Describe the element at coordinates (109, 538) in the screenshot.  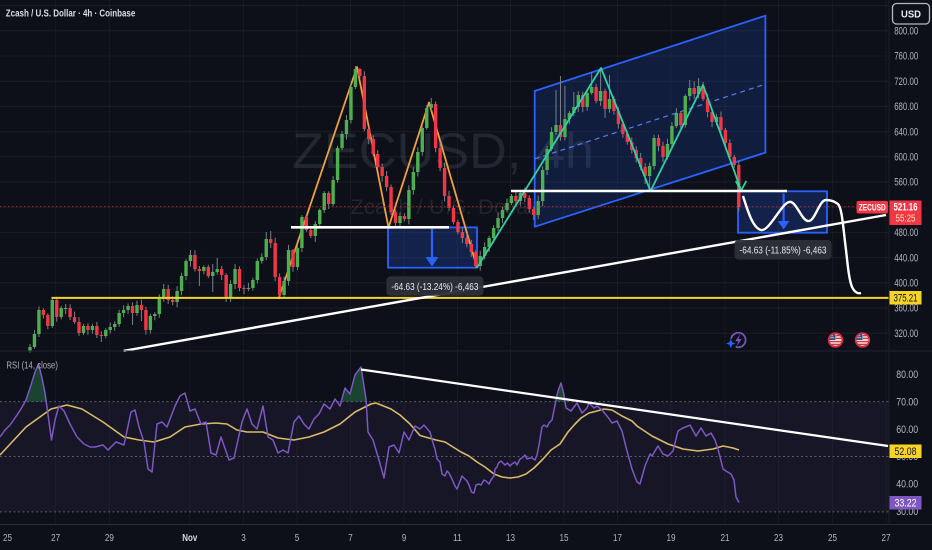
I see `svg-text: 29` at that location.